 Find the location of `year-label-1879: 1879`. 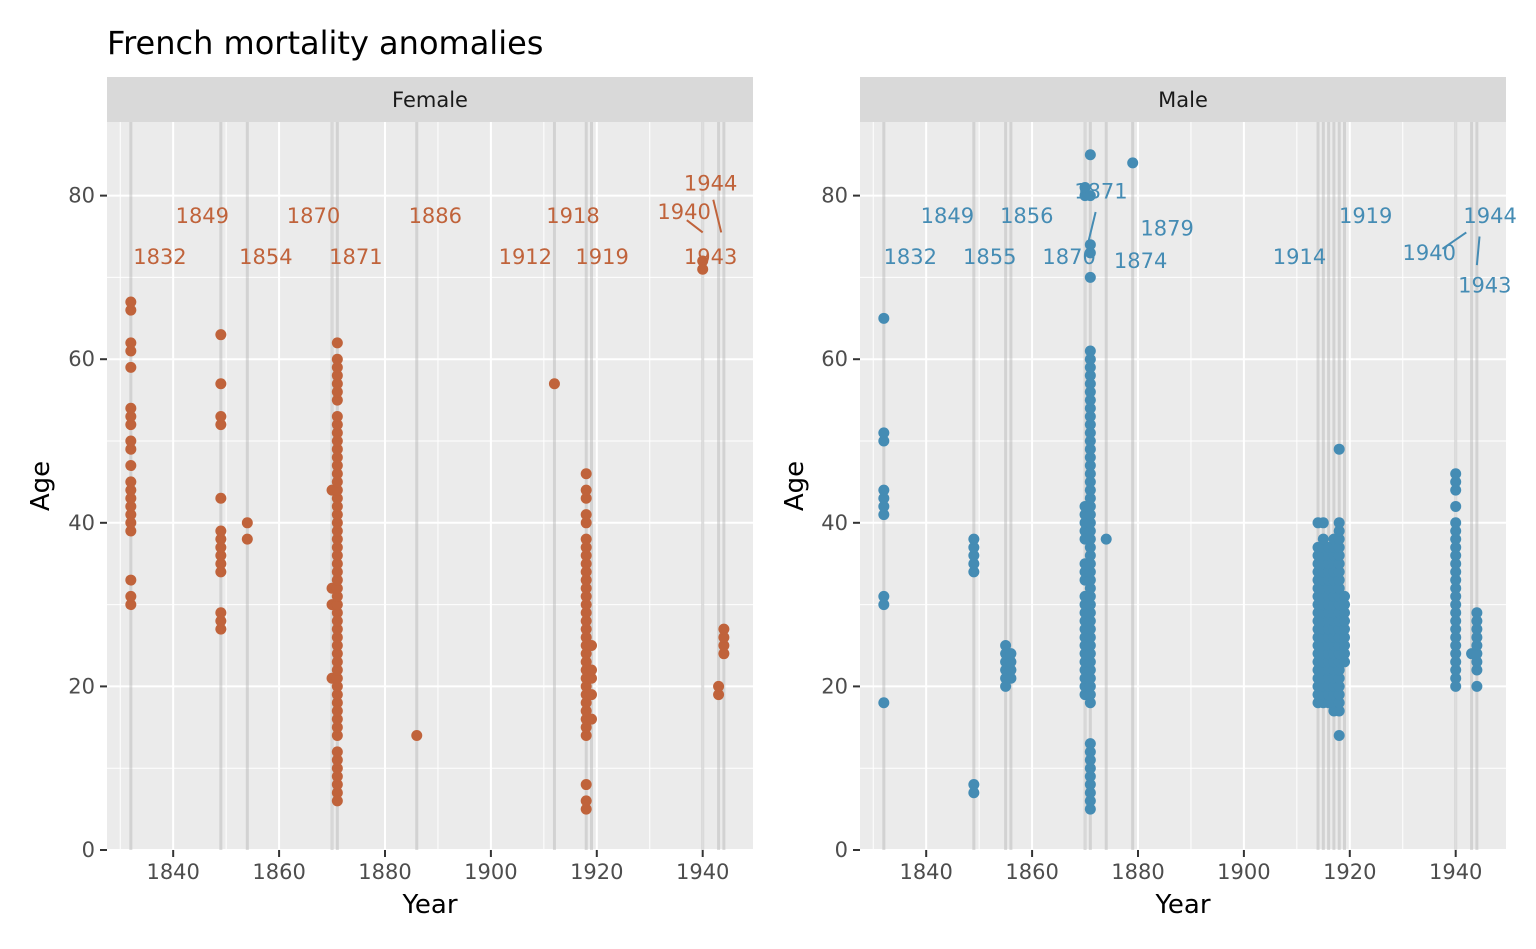

year-label-1879: 1879 is located at coordinates (1166, 228).